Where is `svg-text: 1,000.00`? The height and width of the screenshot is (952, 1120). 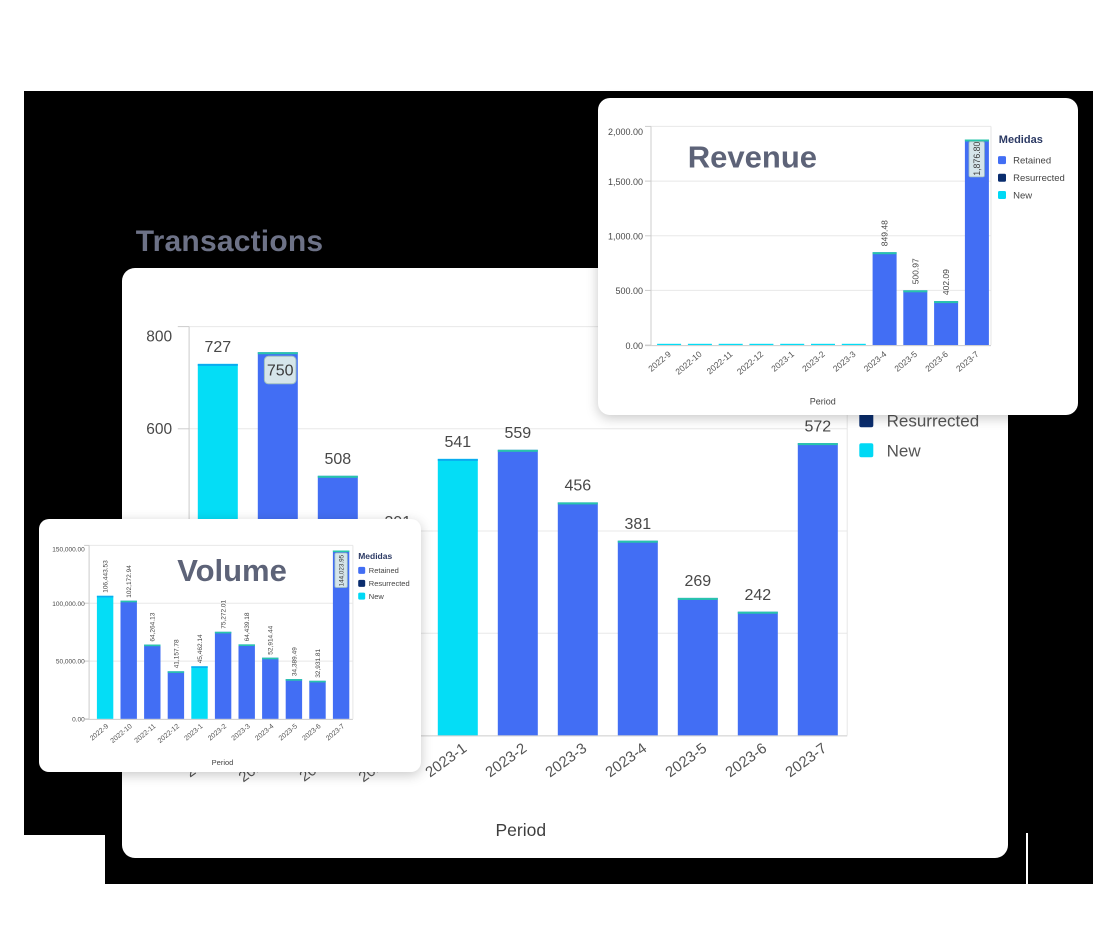
svg-text: 1,000.00 is located at coordinates (625, 237).